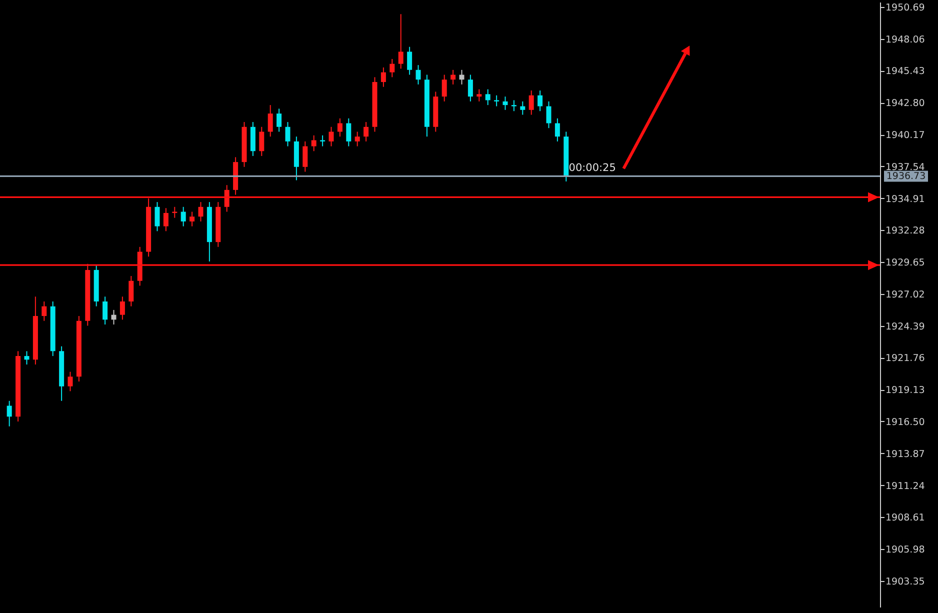 The height and width of the screenshot is (613, 938). Describe the element at coordinates (905, 231) in the screenshot. I see `y-tick-label: 1932.28` at that location.